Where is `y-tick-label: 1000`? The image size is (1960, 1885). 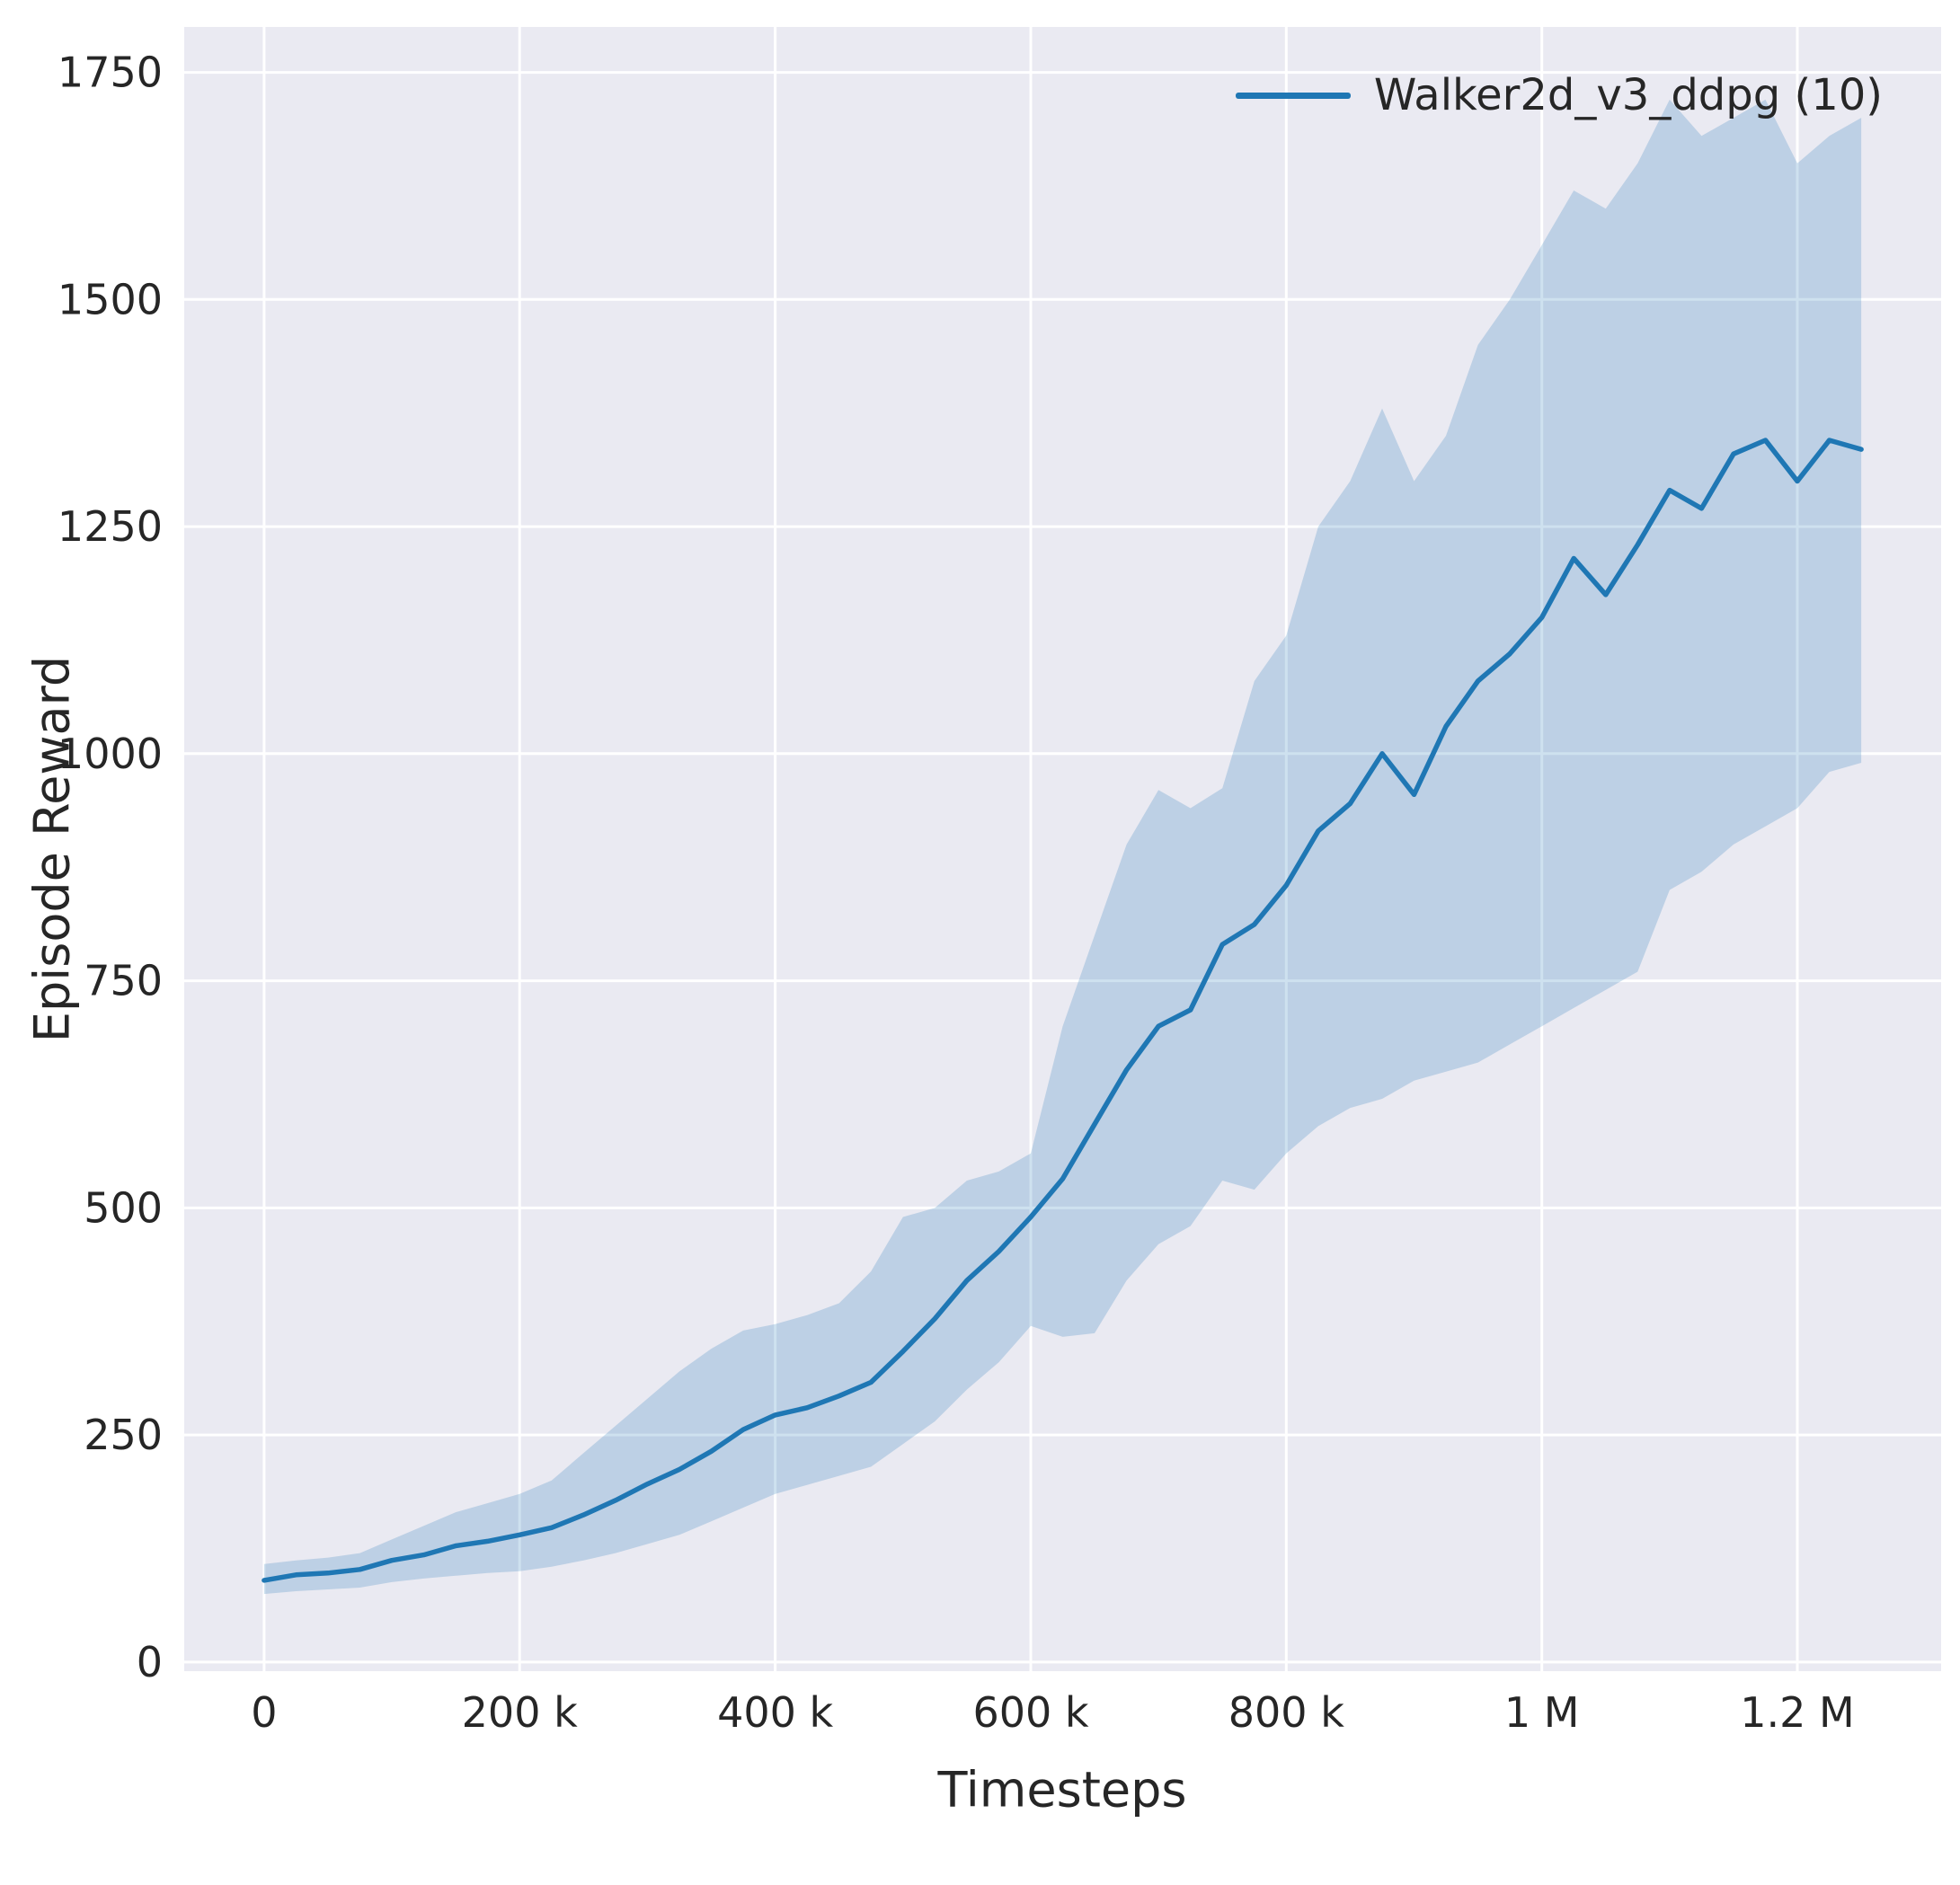 y-tick-label: 1000 is located at coordinates (110, 754).